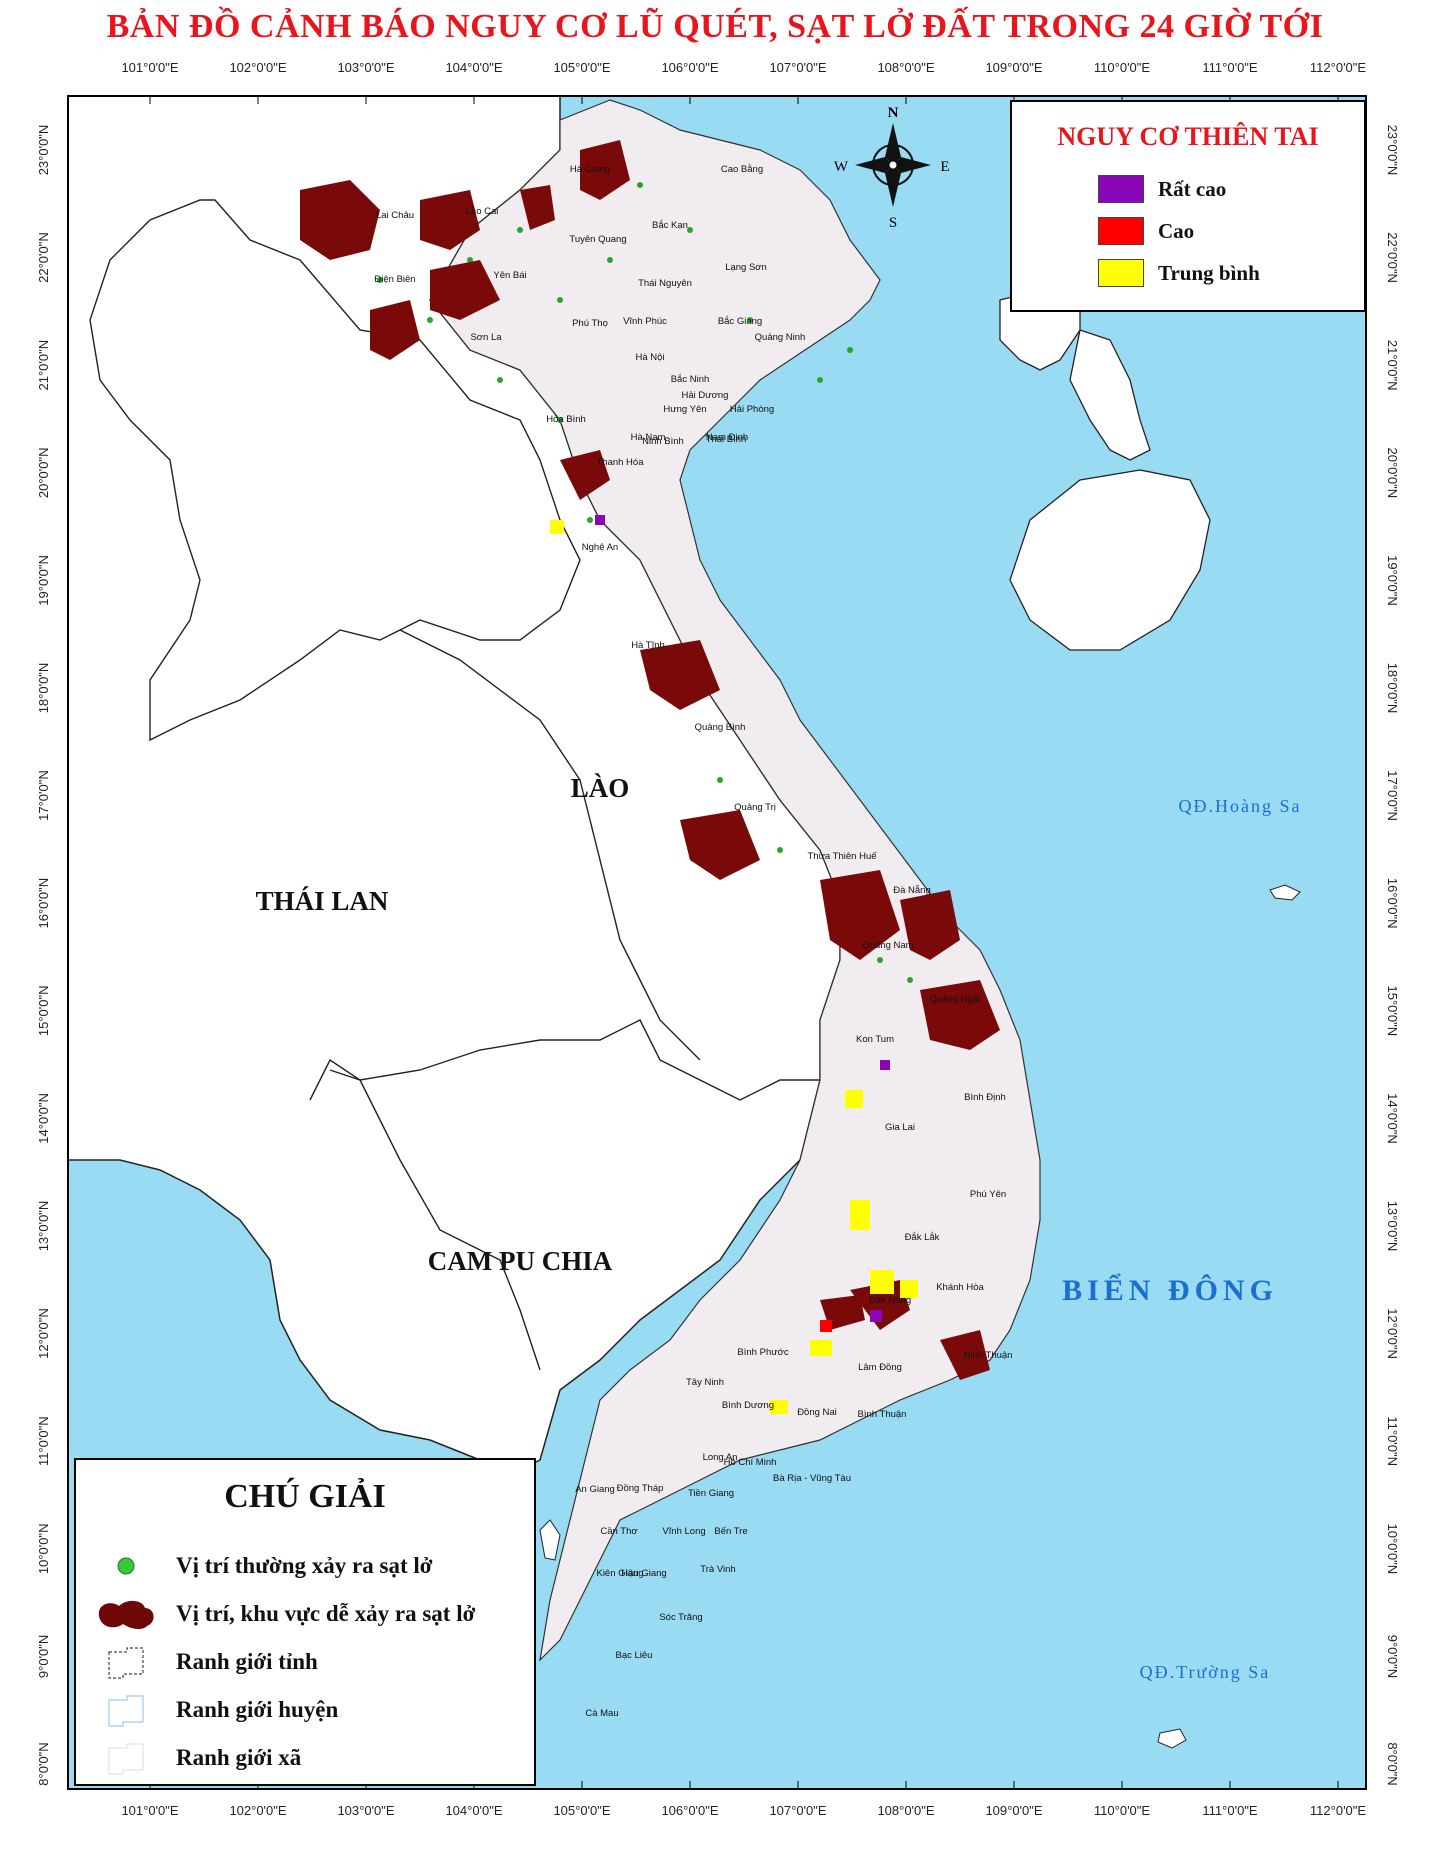 The image size is (1430, 1850). What do you see at coordinates (395, 215) in the screenshot?
I see `province-label: Lai Châu` at bounding box center [395, 215].